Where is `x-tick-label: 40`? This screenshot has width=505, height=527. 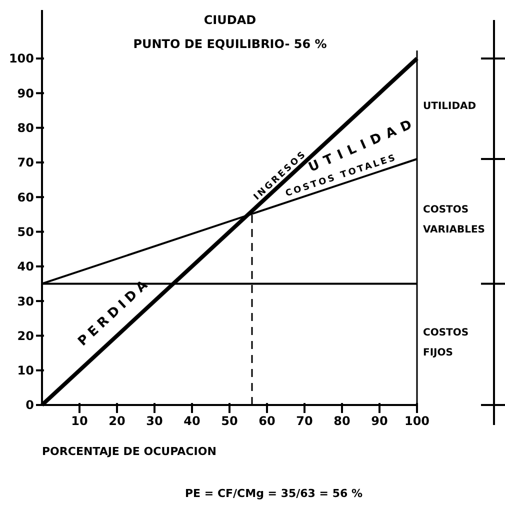
x-tick-label: 40 is located at coordinates (192, 421).